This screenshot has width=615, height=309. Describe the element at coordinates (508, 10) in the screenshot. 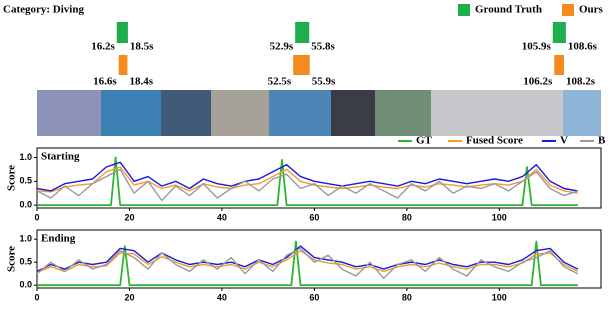

I see `legend-label: Ground Truth` at that location.